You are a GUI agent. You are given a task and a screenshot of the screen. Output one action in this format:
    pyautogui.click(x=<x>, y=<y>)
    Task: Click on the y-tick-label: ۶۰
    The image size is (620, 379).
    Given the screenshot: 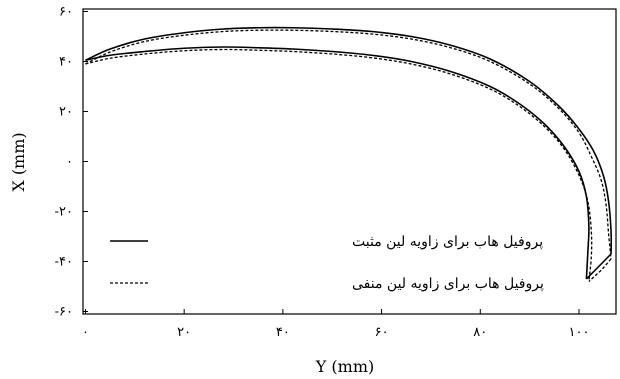 What is the action you would take?
    pyautogui.click(x=66, y=12)
    